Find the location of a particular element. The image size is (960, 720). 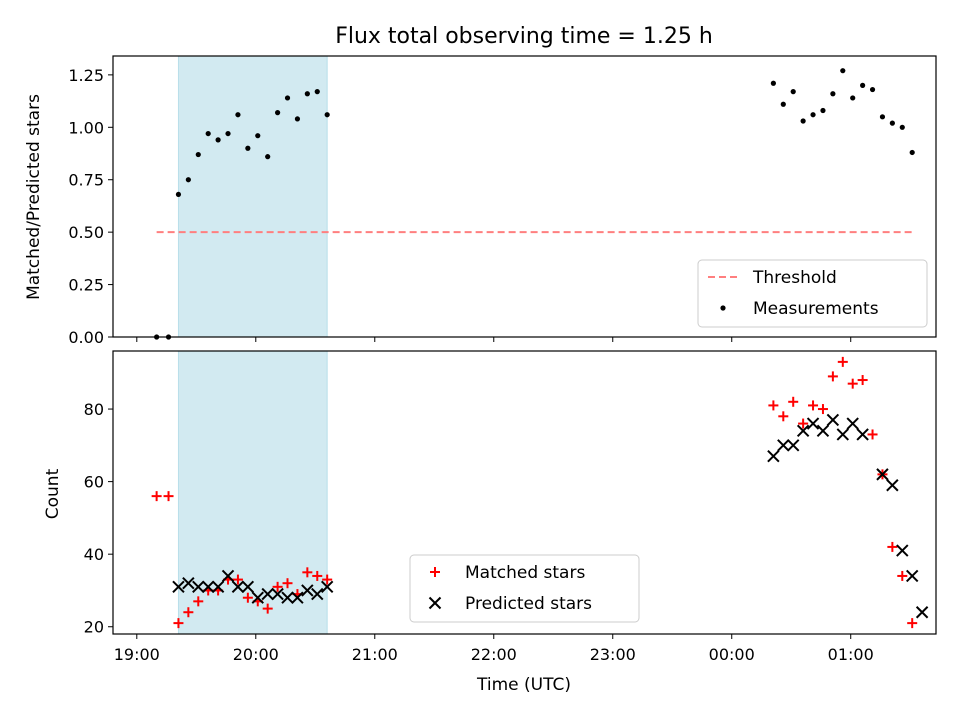

top-y-axis-label: Matched/Predicted stars is located at coordinates (34, 197).